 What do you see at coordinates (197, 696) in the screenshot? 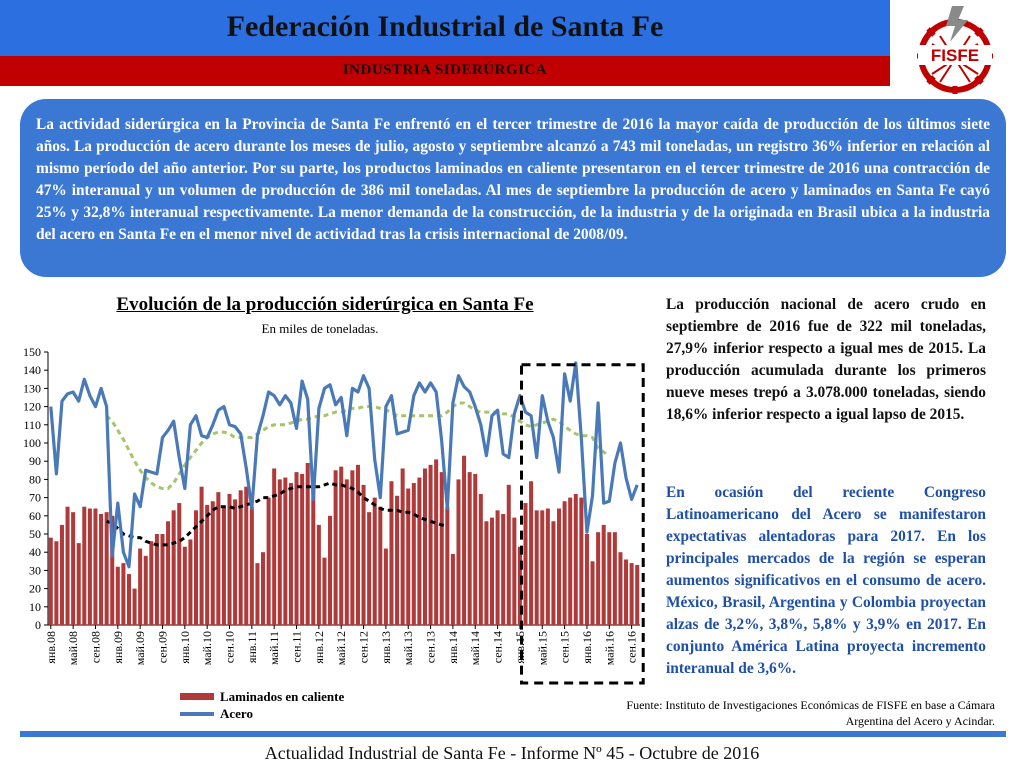
I see `legend-swatch-bar` at bounding box center [197, 696].